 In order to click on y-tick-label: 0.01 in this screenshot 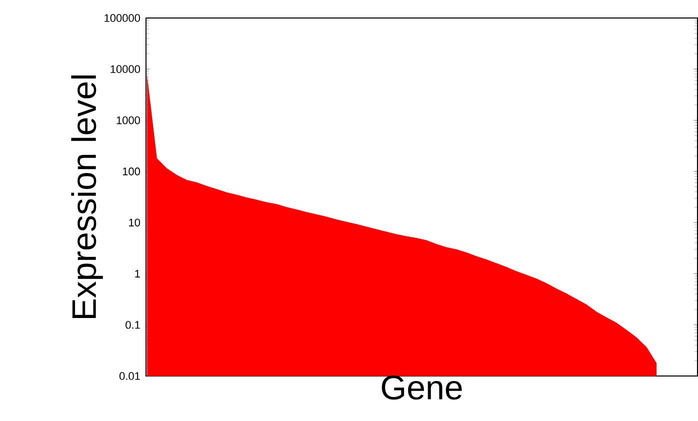, I will do `click(129, 376)`.